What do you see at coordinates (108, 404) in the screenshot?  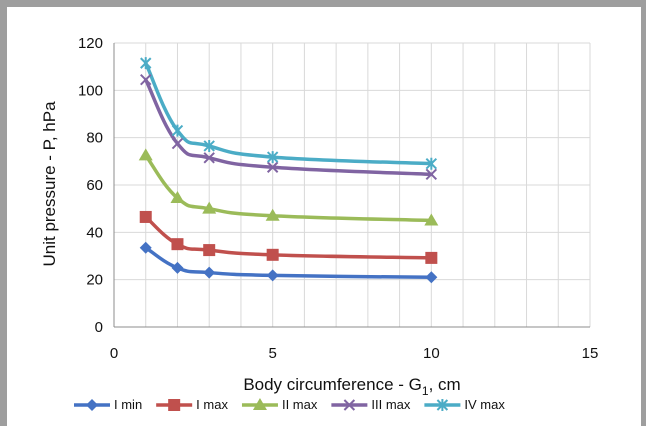 I see `legend-item-i-min: I min` at bounding box center [108, 404].